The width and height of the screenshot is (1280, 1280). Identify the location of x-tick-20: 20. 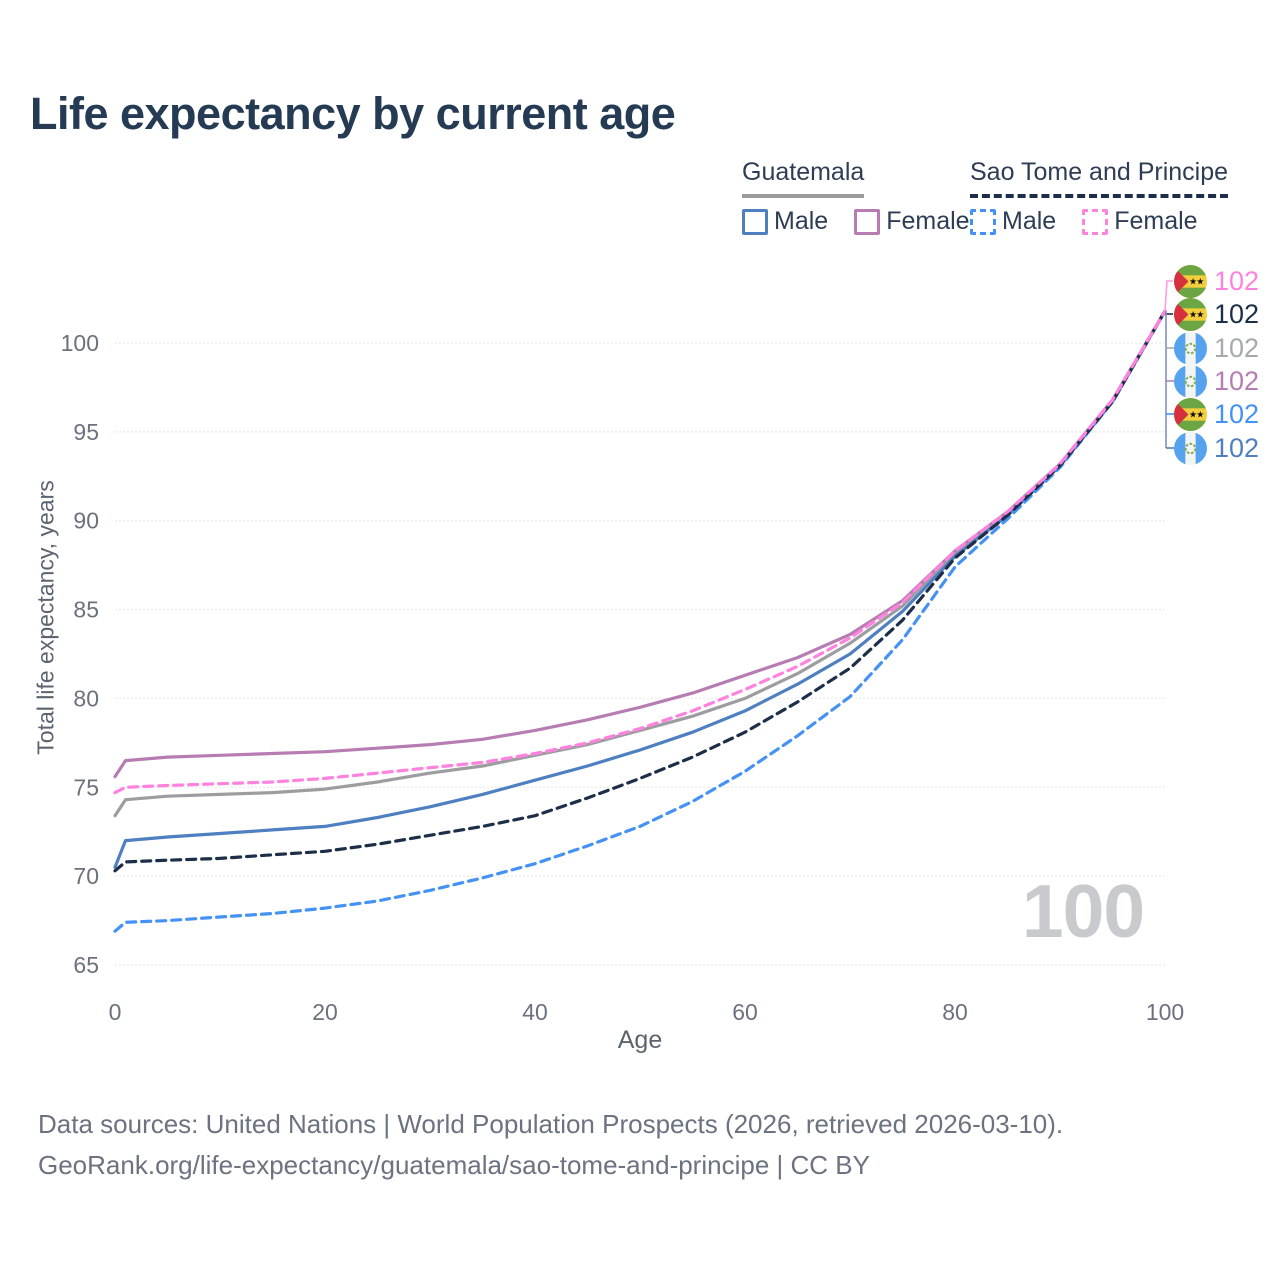
(325, 1012).